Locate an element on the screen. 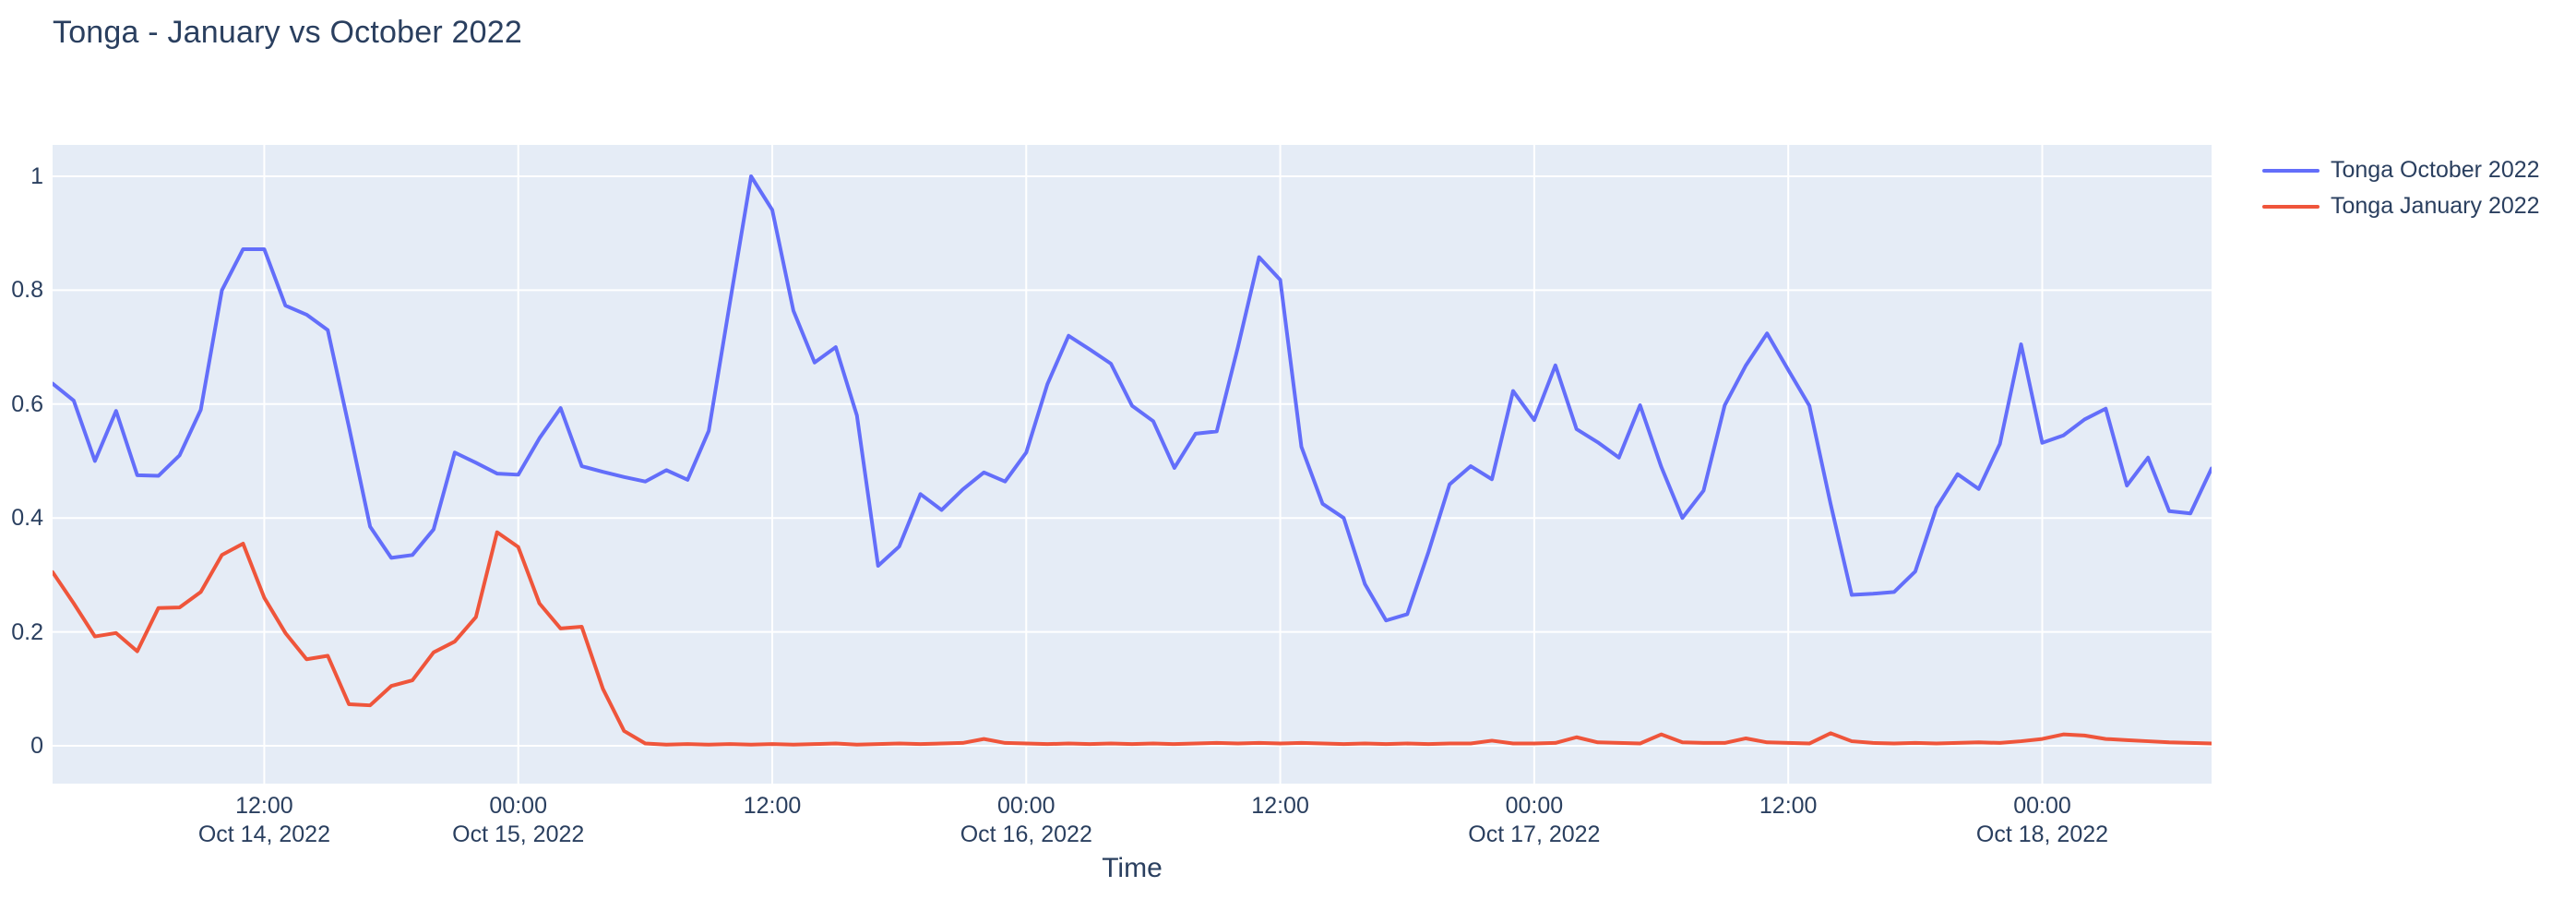 This screenshot has width=2576, height=899. x-tick-date: Oct 17, 2022 is located at coordinates (1535, 834).